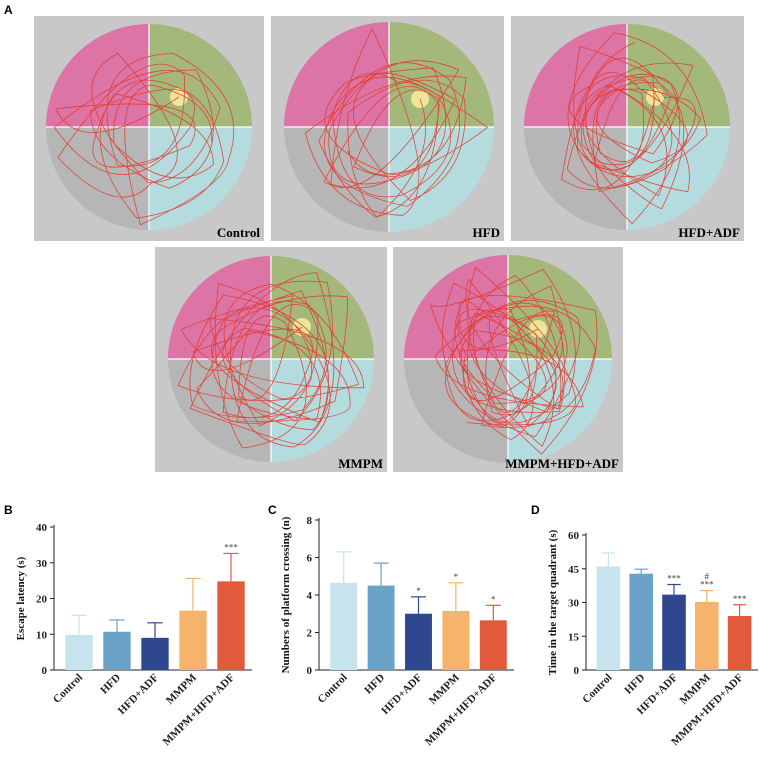 This screenshot has width=767, height=758. What do you see at coordinates (574, 637) in the screenshot?
I see `y-tick-label: 15` at bounding box center [574, 637].